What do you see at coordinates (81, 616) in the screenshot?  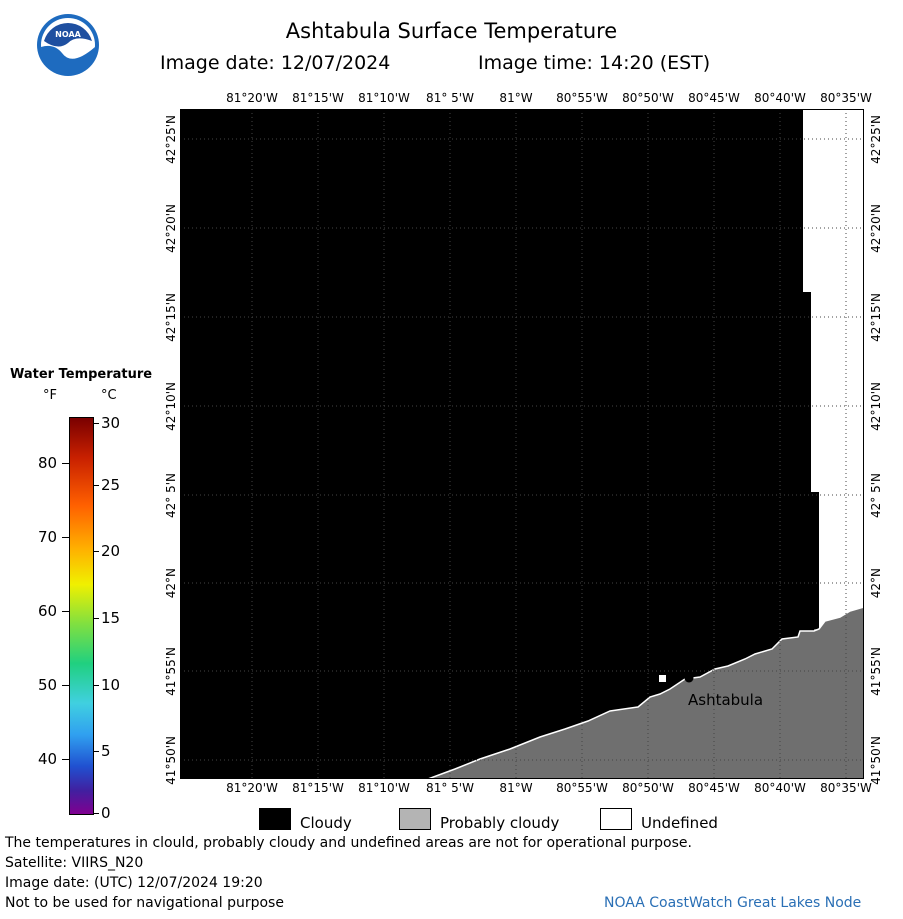 I see `colorbar` at bounding box center [81, 616].